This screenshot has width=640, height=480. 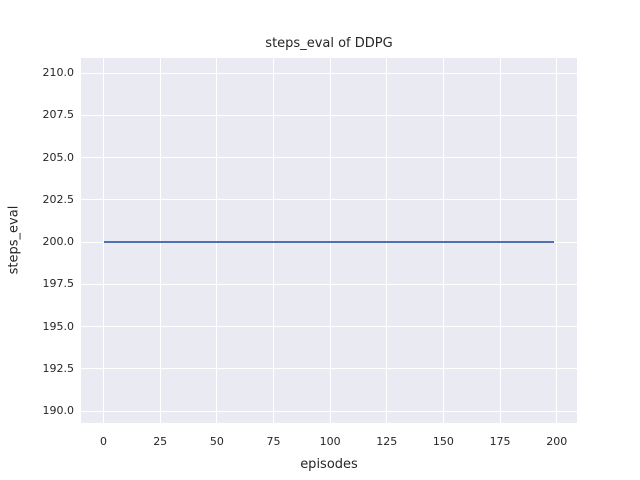 I want to click on x-tick-label: 200, so click(x=557, y=441).